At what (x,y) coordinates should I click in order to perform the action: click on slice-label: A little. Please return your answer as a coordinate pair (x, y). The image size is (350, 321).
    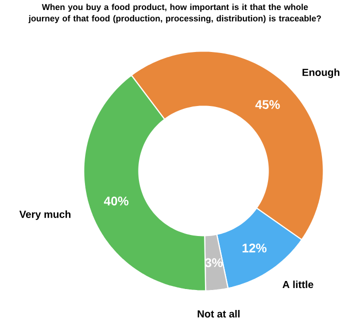
    Looking at the image, I should click on (298, 284).